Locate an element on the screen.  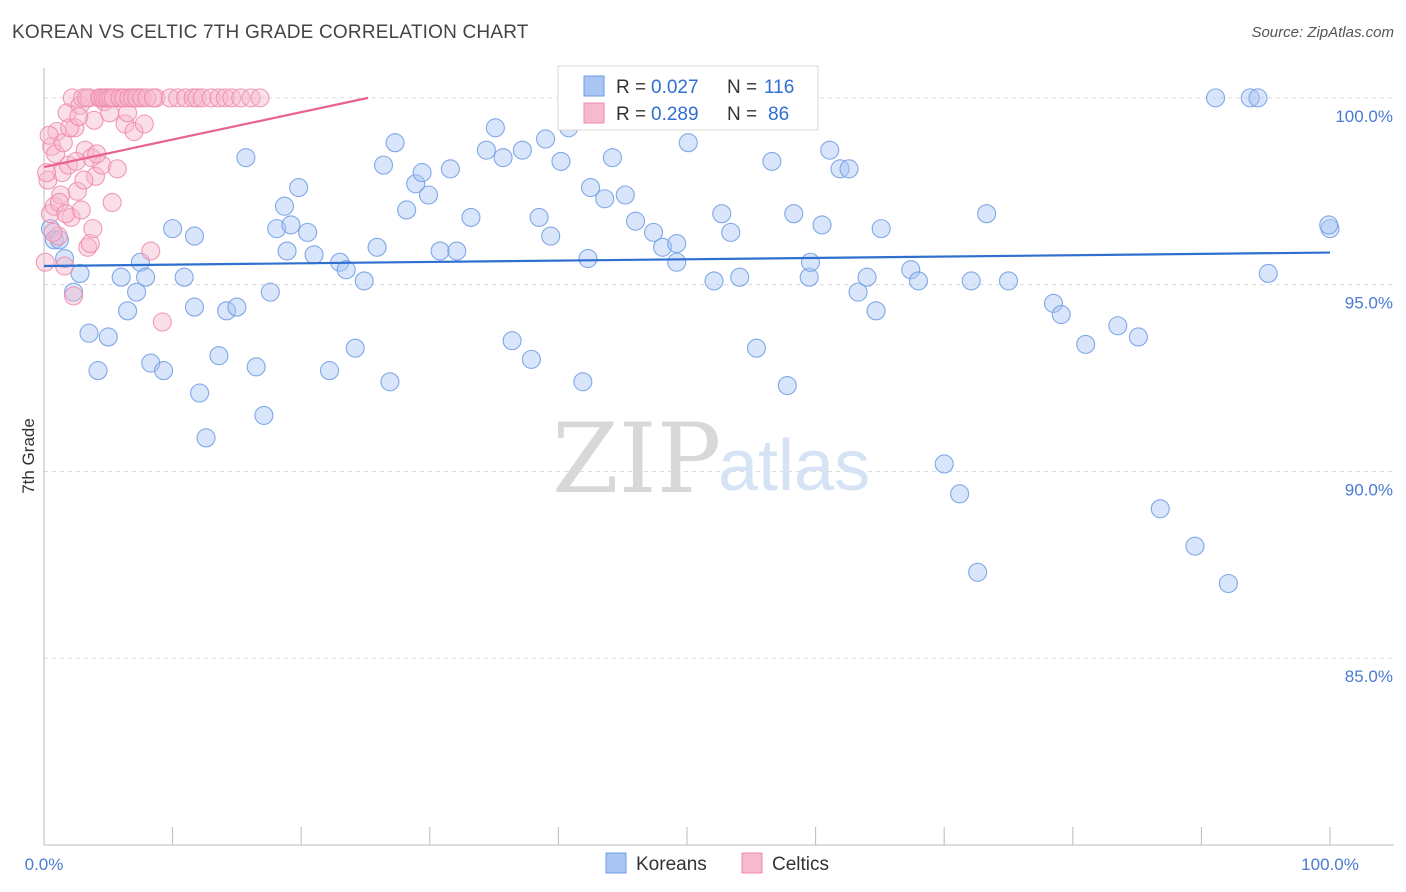
watermark-zip: ZIP is located at coordinates (636, 459).